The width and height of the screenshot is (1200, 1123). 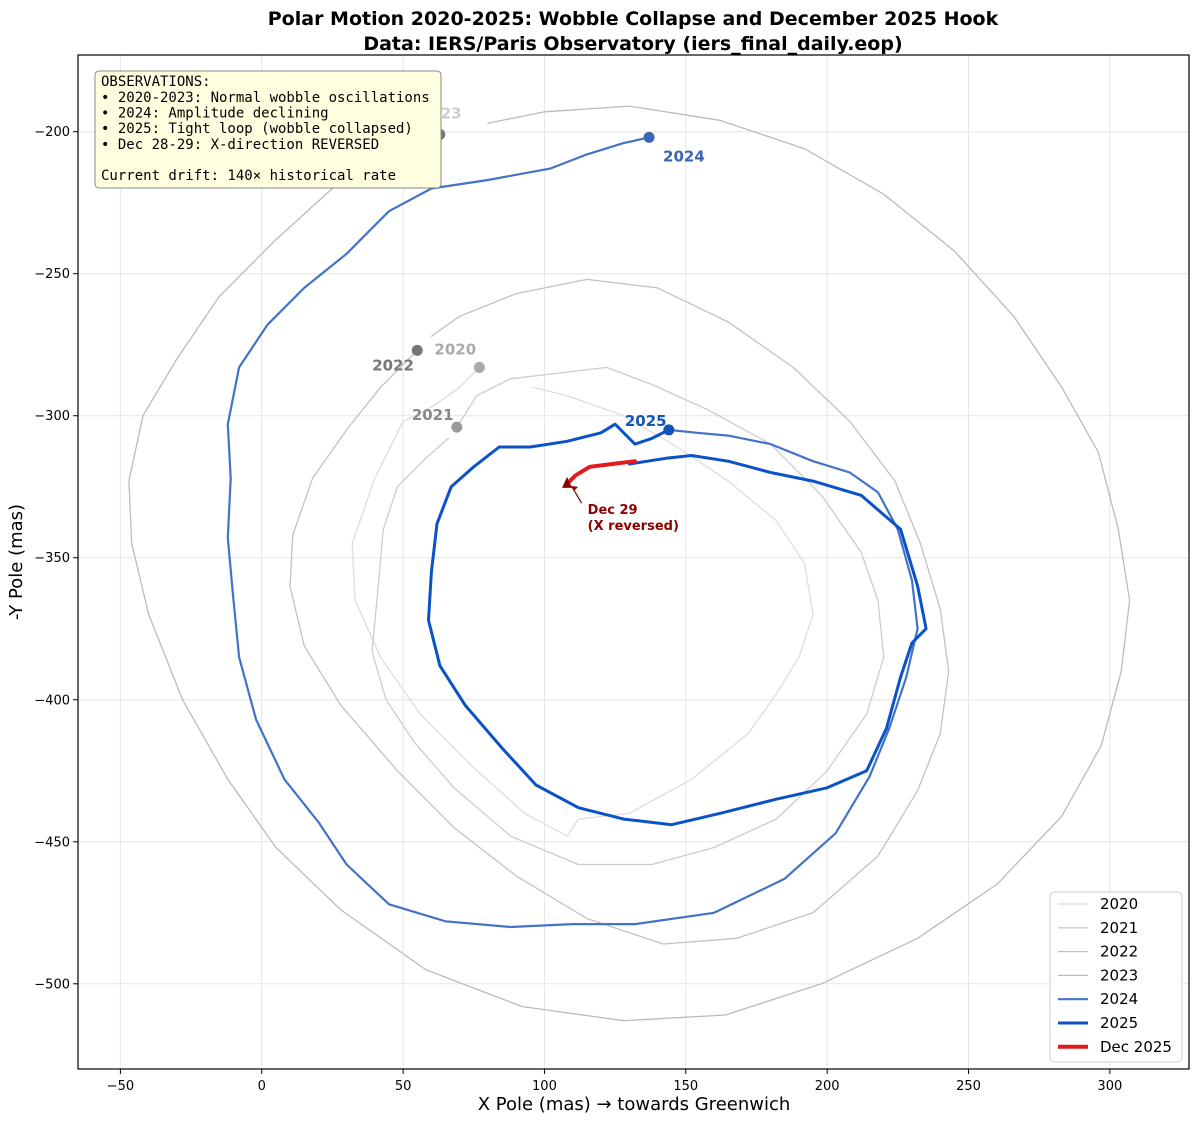 I want to click on start-marker-2021, so click(x=457, y=427).